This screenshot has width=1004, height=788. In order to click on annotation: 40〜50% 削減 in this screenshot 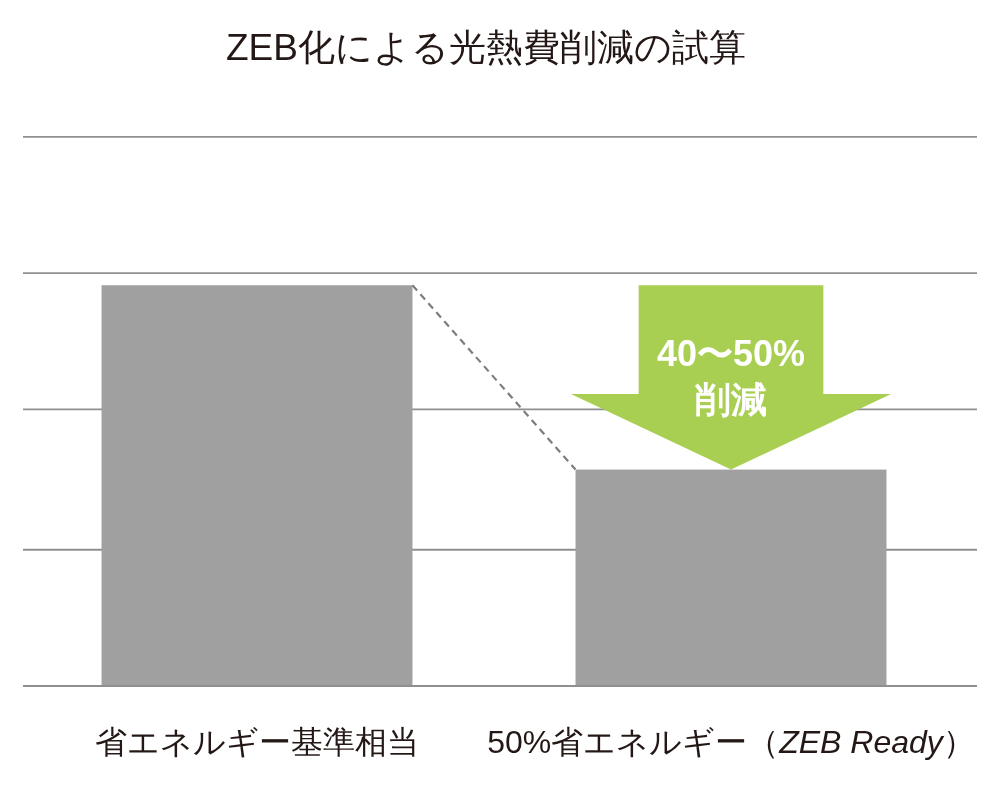, I will do `click(731, 377)`.